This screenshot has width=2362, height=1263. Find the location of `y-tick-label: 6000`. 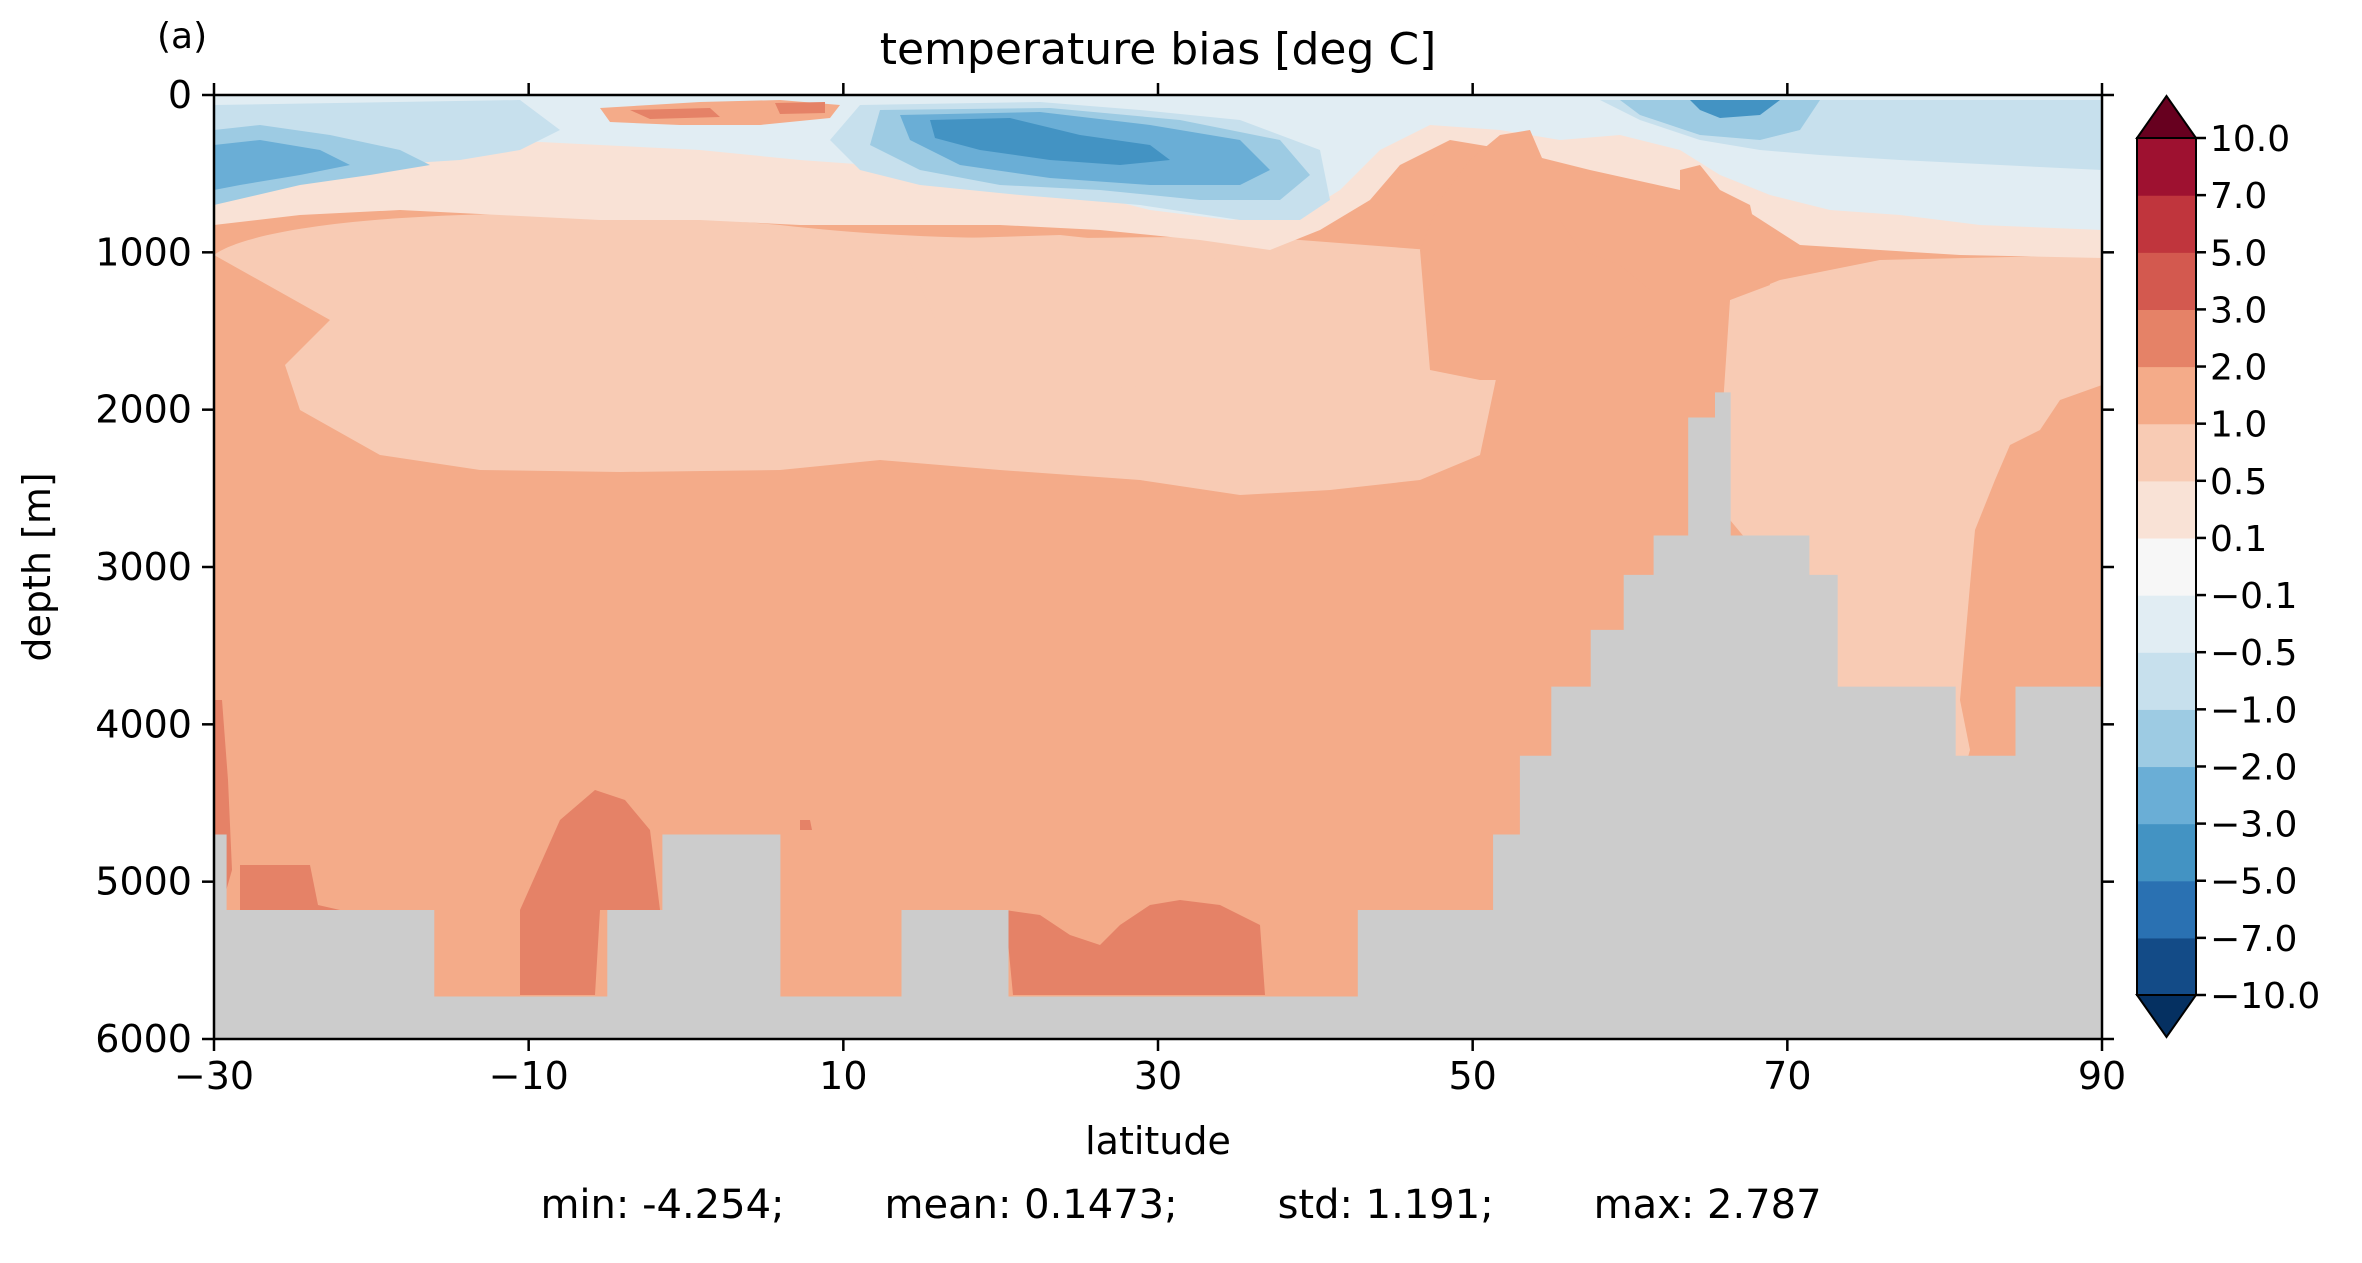

y-tick-label: 6000 is located at coordinates (143, 1039).